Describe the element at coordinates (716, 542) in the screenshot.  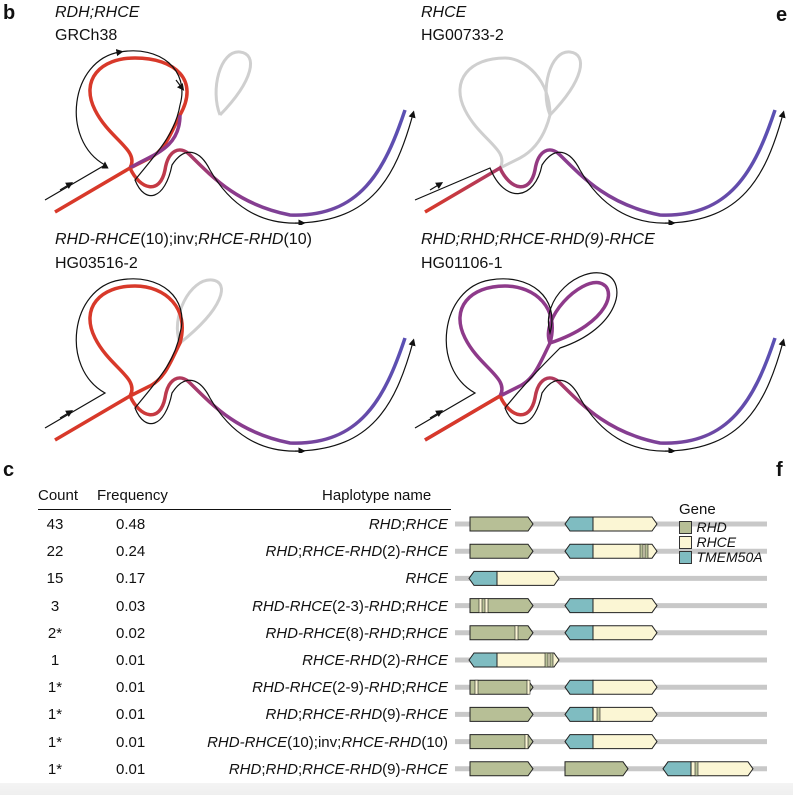
I see `legend-label-rhce: RHCE` at that location.